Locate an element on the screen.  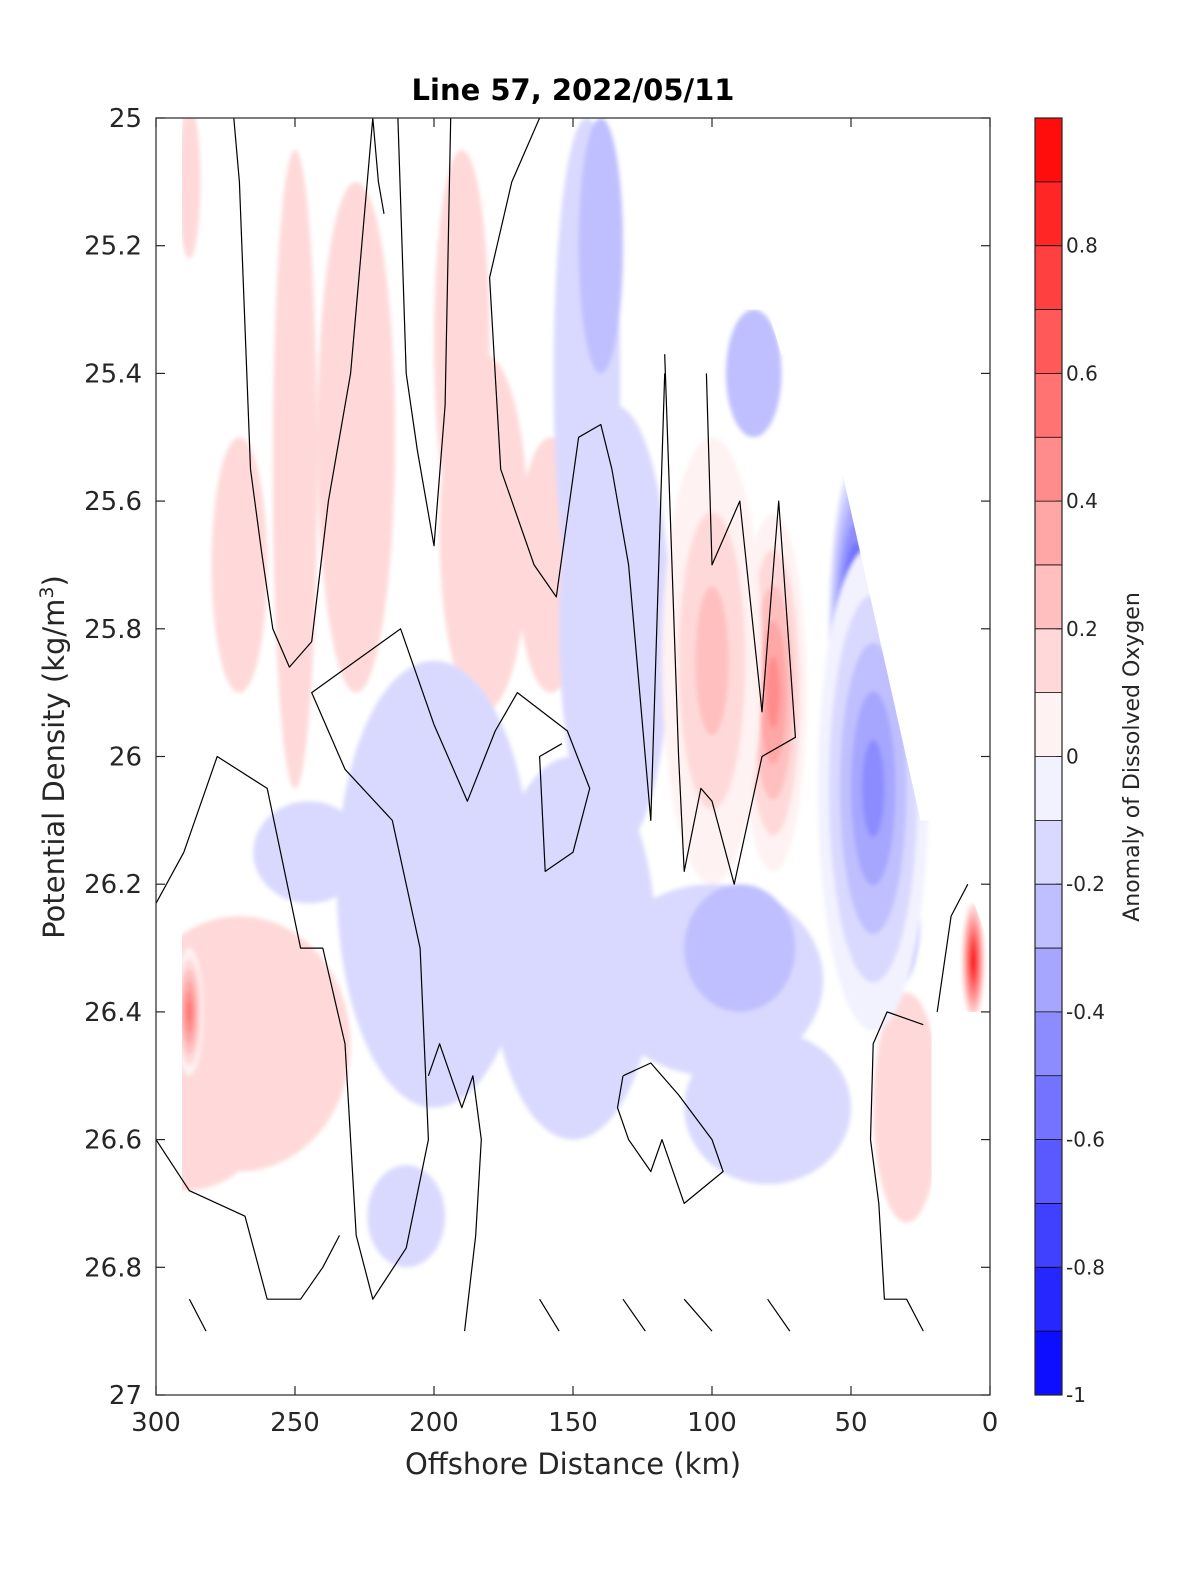
colorbar-tick-label: 0.2 is located at coordinates (1082, 629).